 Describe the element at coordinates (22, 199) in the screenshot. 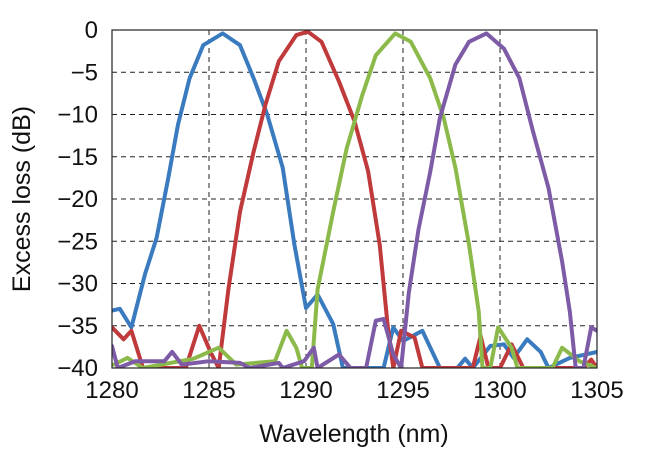

I see `y-axis-label: Excess loss (dB)` at that location.